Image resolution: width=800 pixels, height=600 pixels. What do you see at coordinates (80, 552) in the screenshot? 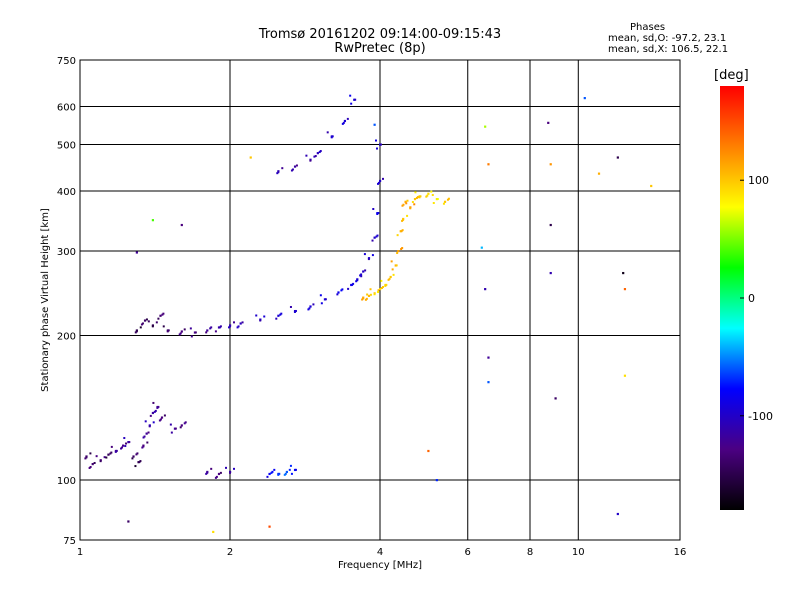
I see `x-tick-label: 1` at bounding box center [80, 552].